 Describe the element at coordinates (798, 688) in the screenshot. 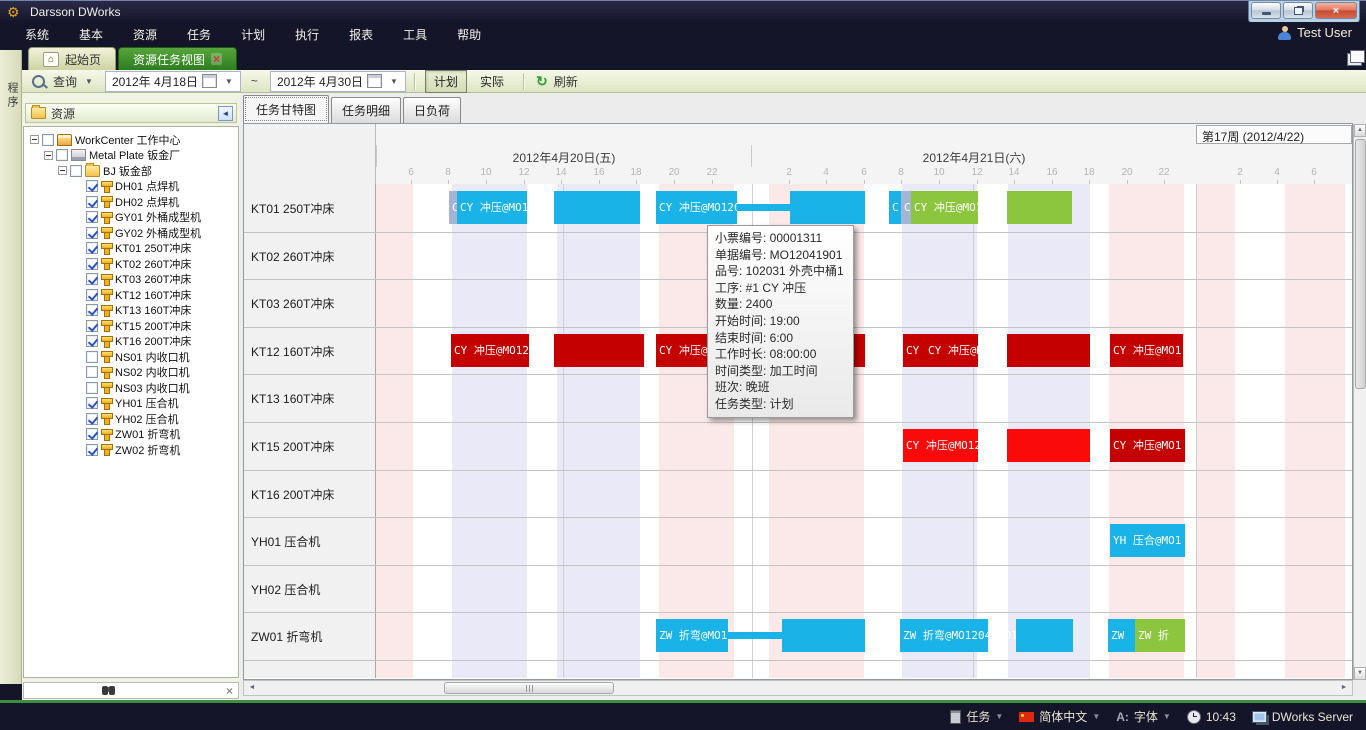

I see `horizontal-scrollbar: ◄ ►` at that location.